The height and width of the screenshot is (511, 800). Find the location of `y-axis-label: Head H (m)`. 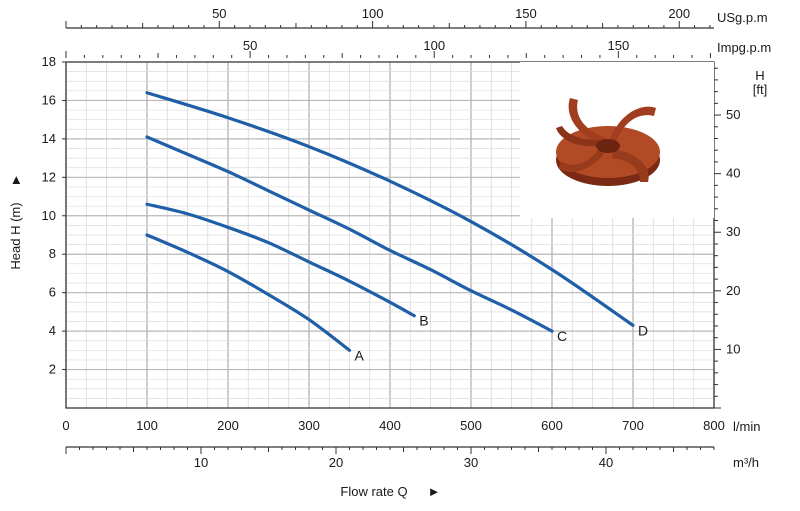

y-axis-label: Head H (m) is located at coordinates (15, 235).